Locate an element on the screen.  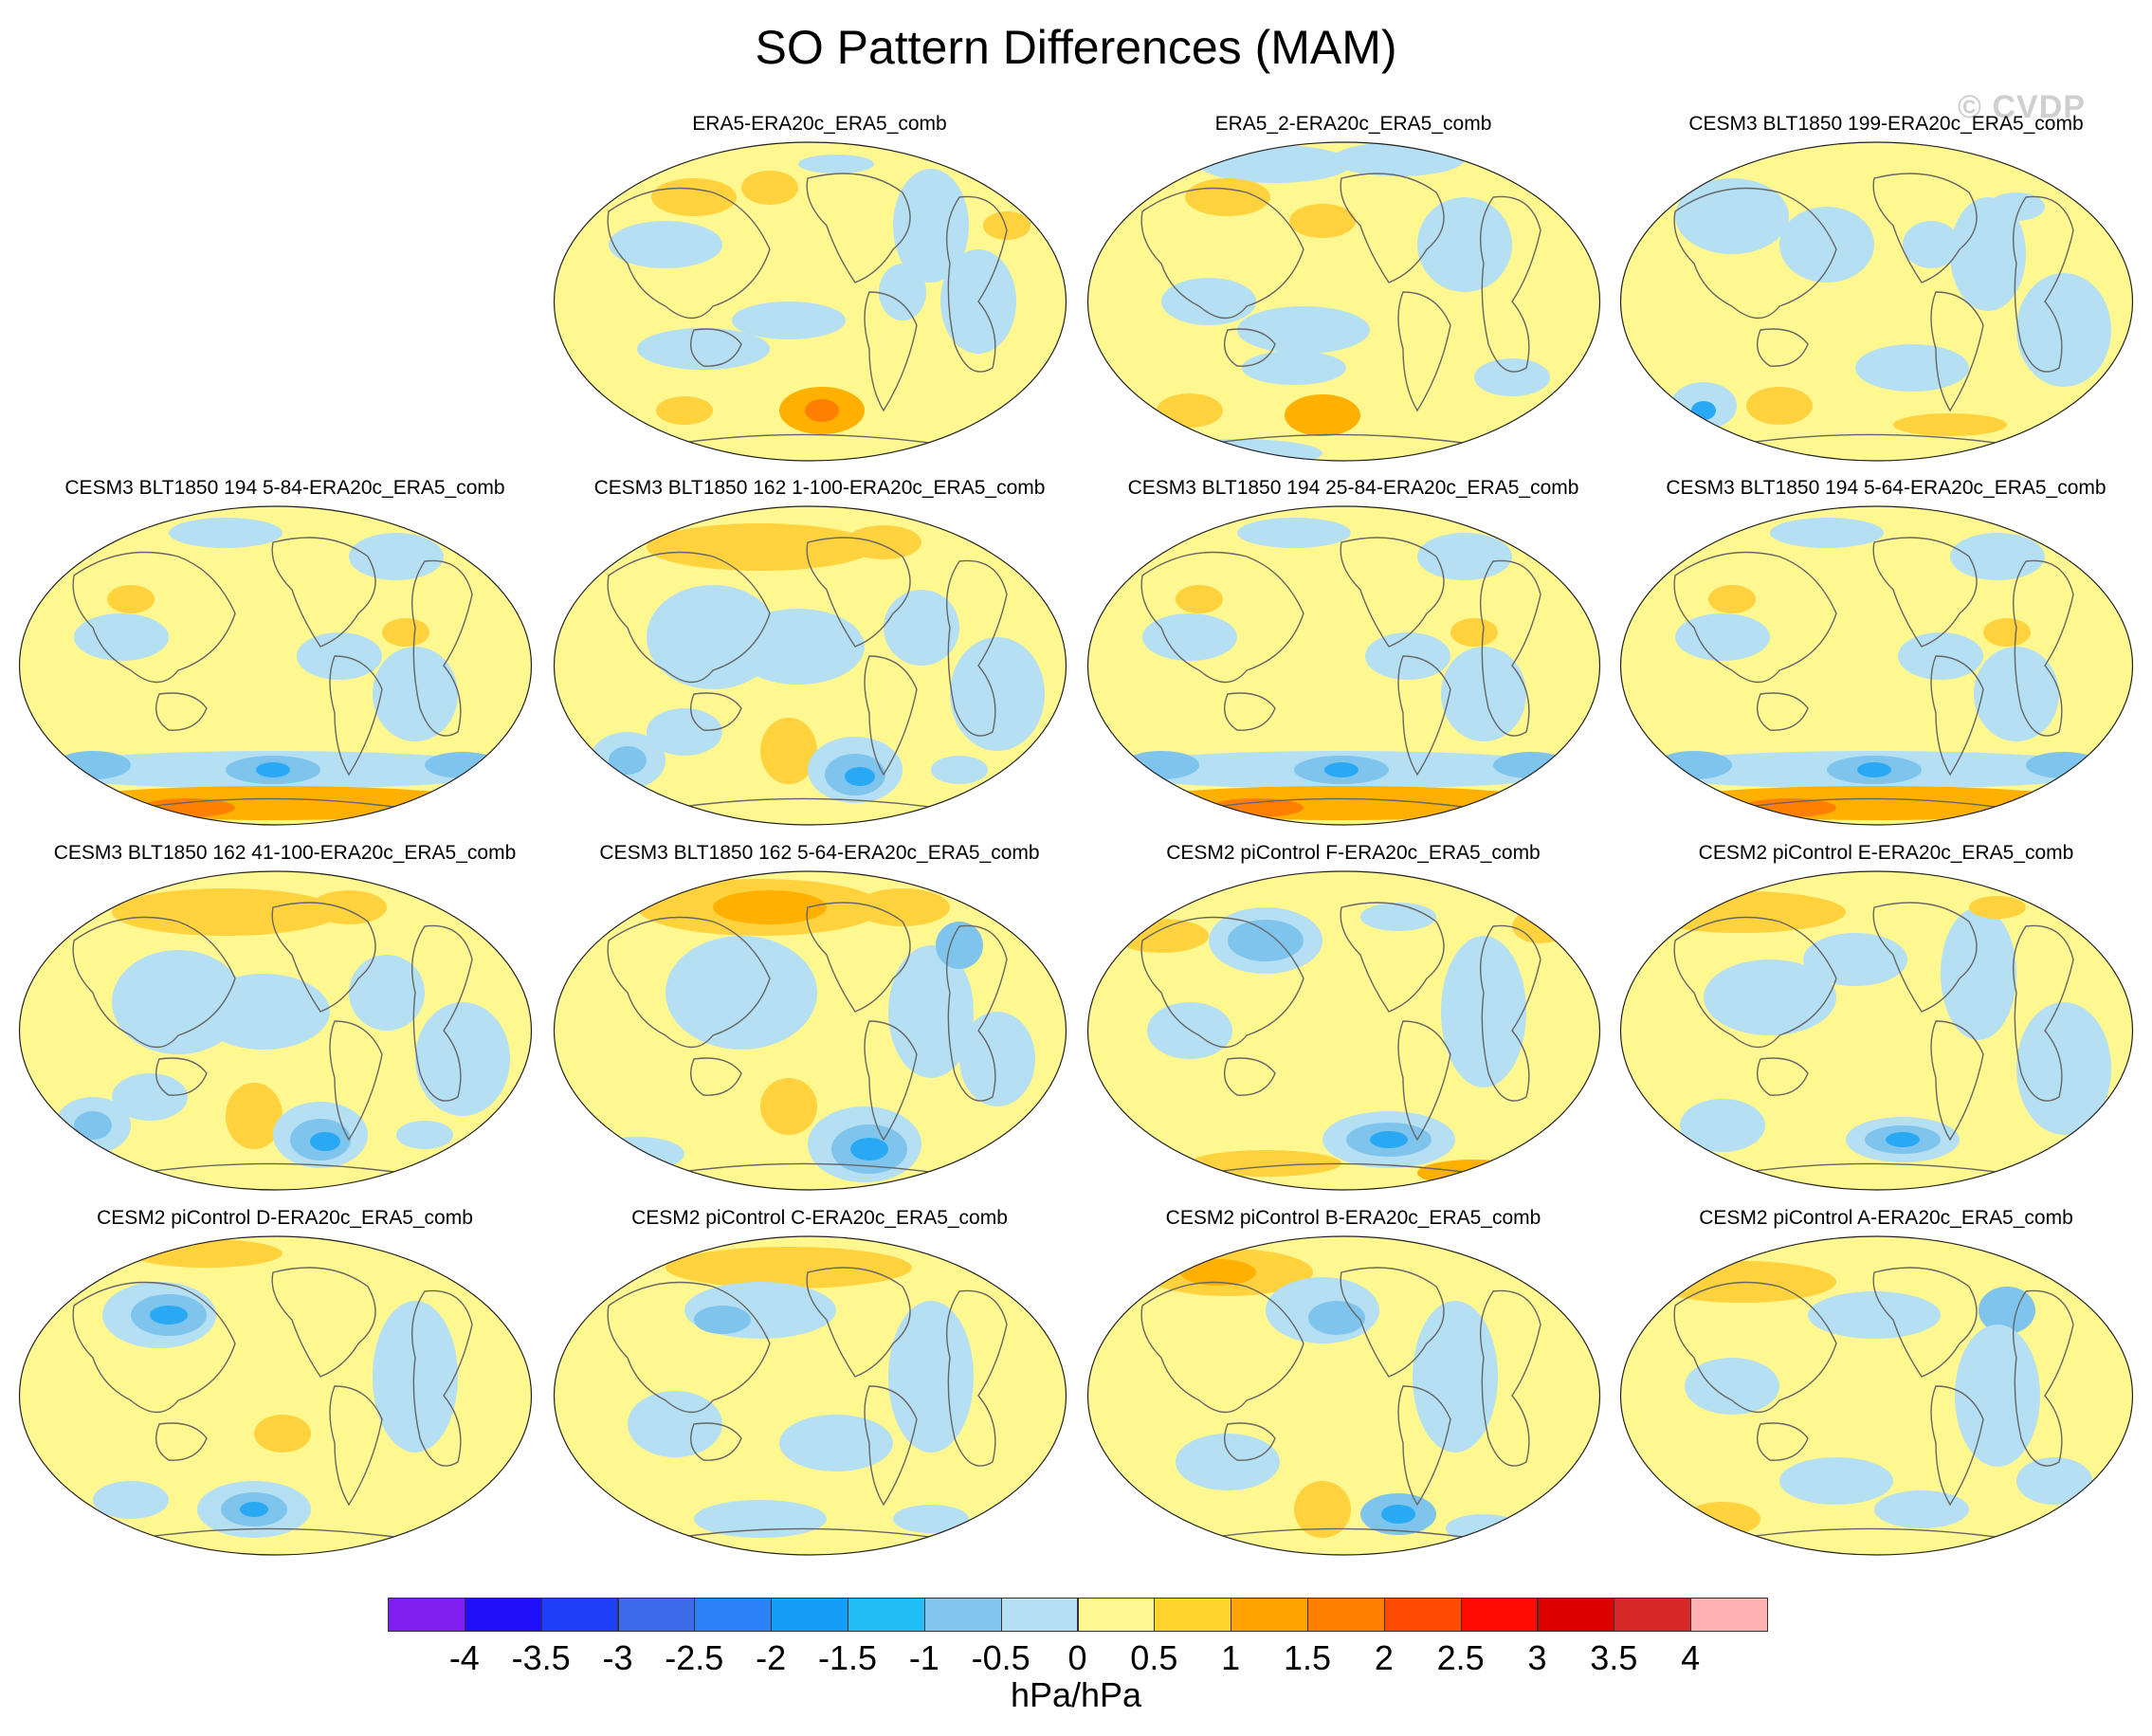
map-panel: CESM2 piControl D-ERA20c_ERA5_comb is located at coordinates (285, 1385).